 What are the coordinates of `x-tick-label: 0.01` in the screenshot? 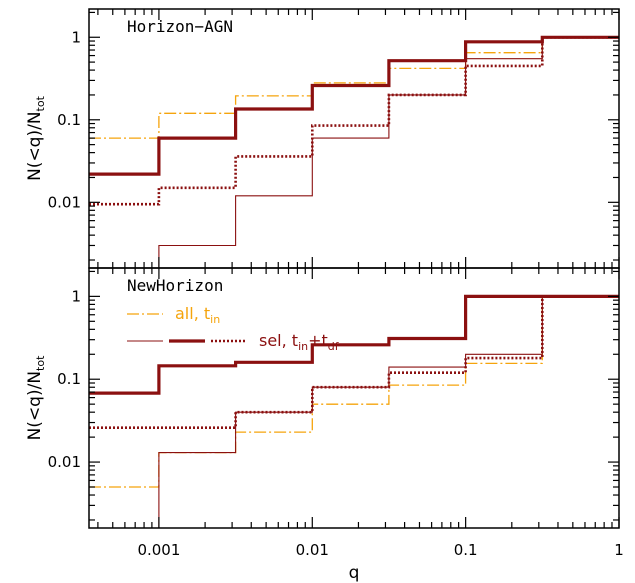 It's located at (312, 550).